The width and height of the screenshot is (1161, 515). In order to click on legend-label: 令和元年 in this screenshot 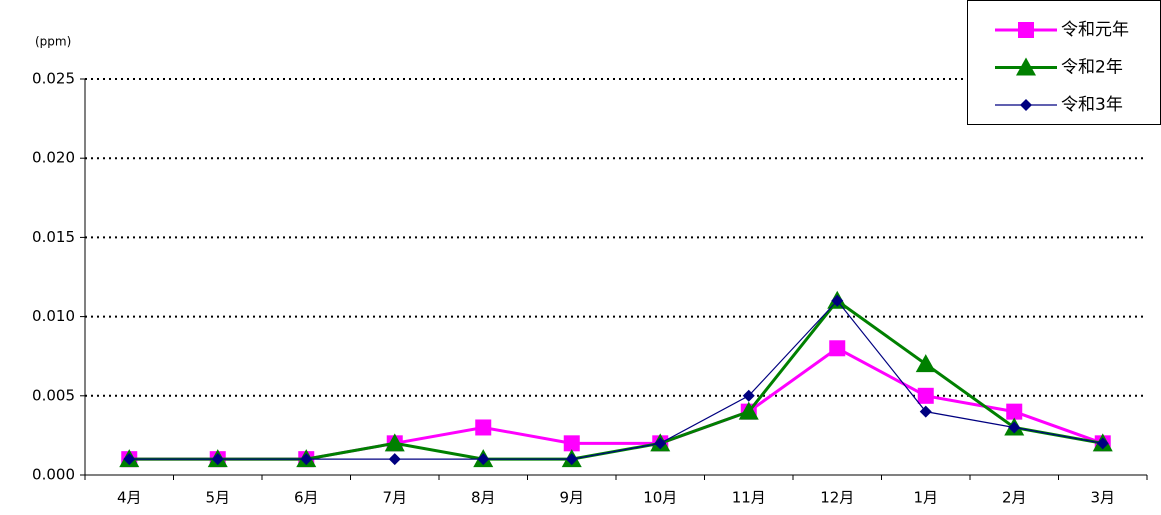, I will do `click(1095, 30)`.